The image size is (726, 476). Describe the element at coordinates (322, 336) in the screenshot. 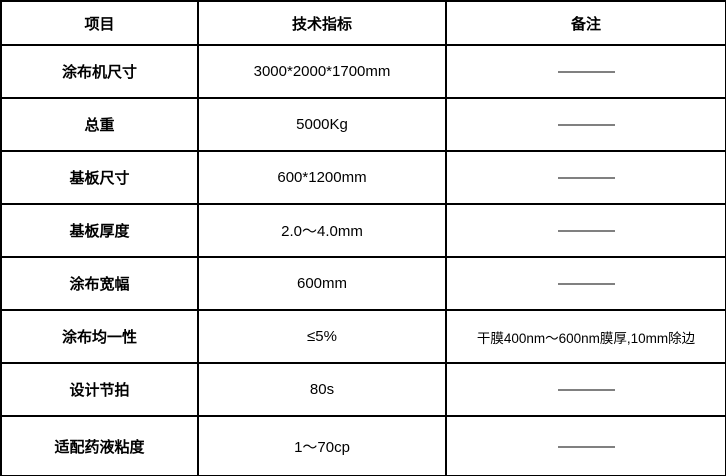

I see `spec-cell: ≤5%` at that location.